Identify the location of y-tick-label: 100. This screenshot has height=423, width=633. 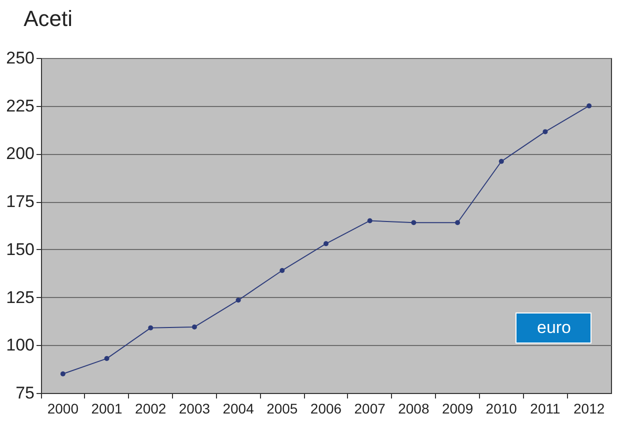
(20, 345).